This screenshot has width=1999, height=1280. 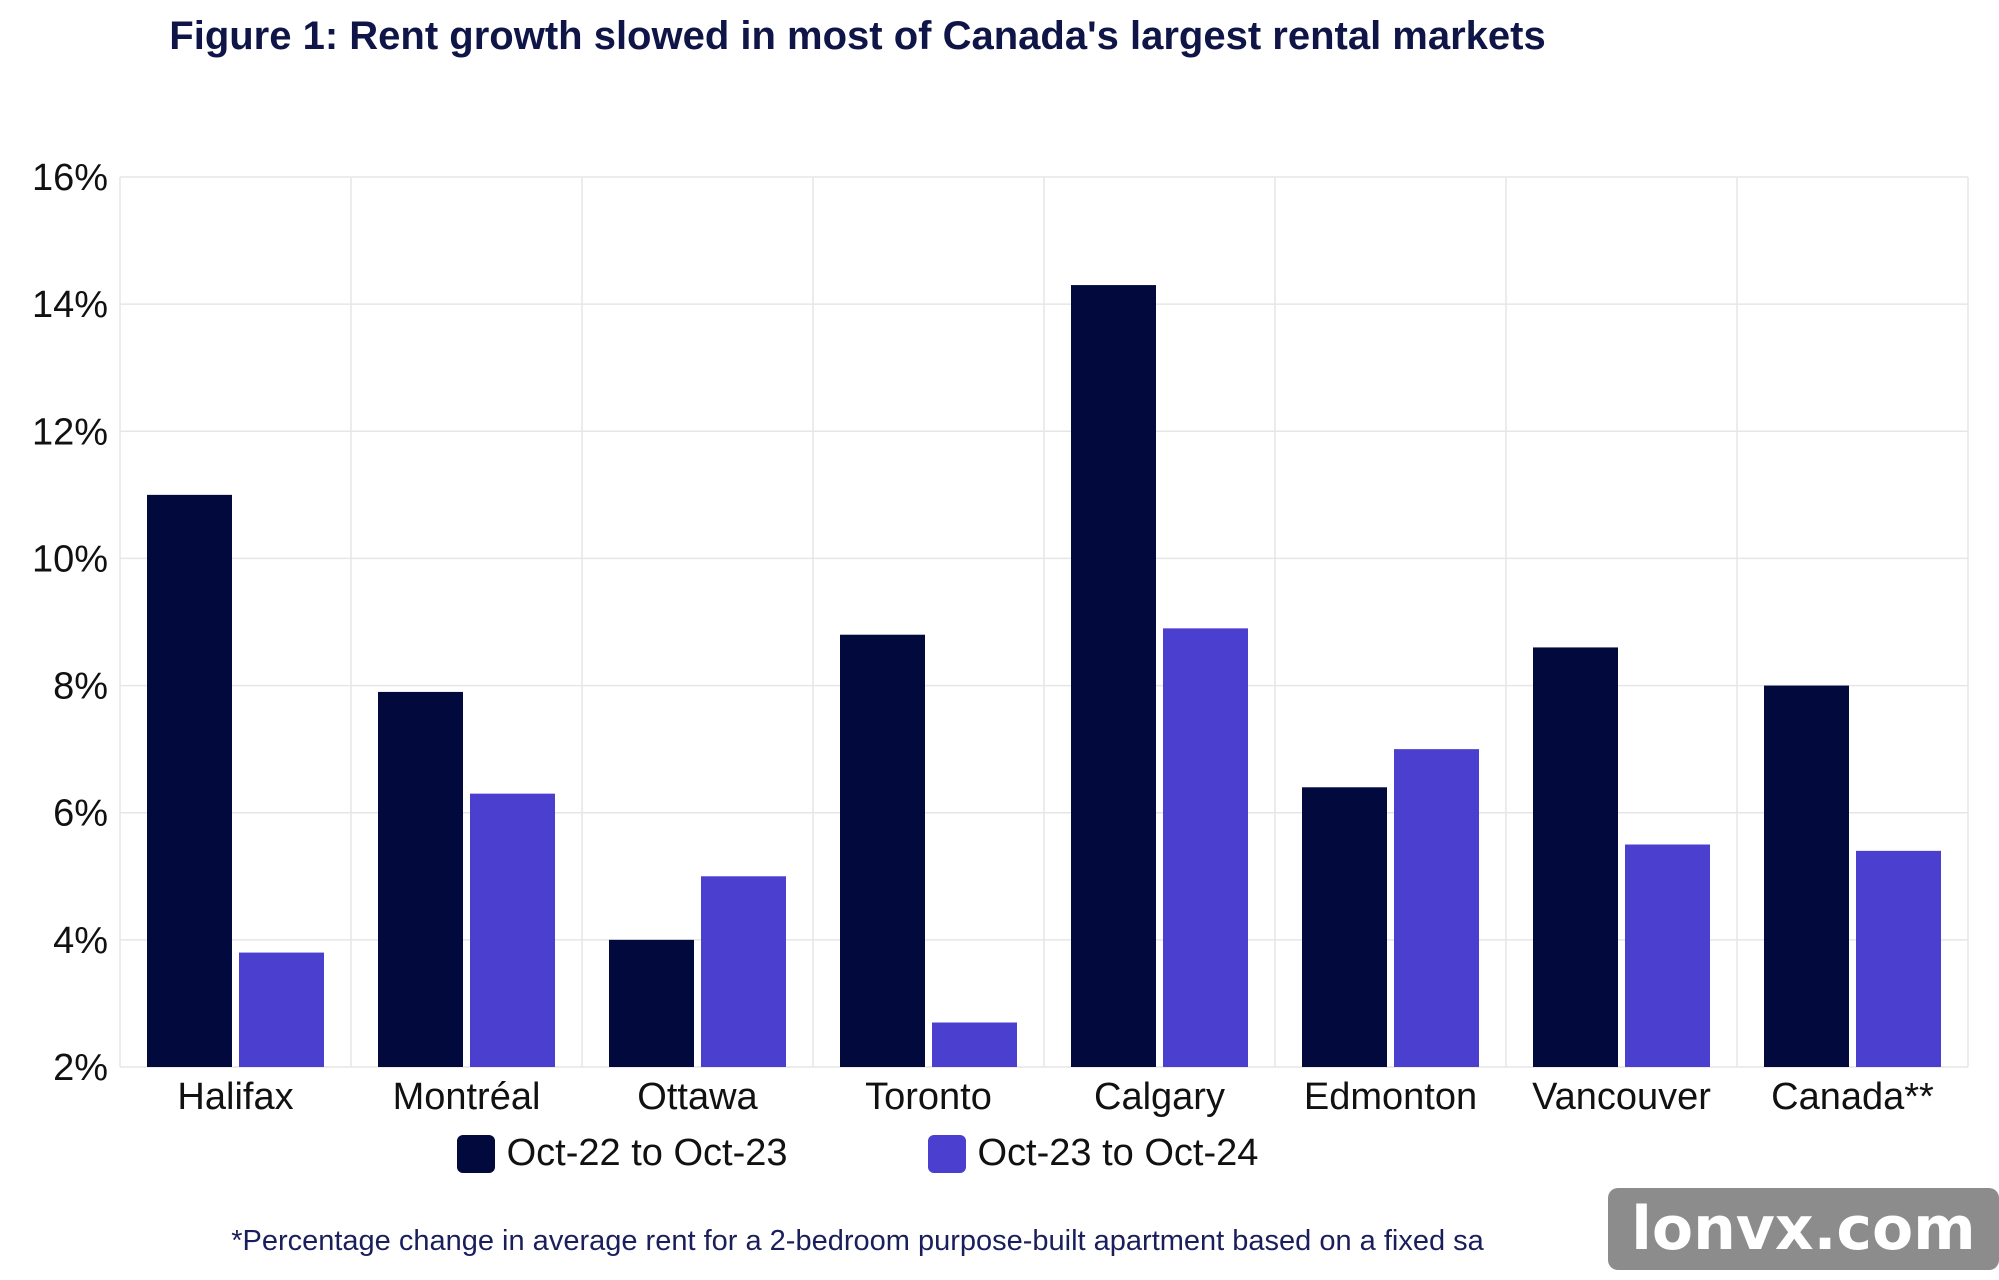 What do you see at coordinates (1852, 1097) in the screenshot?
I see `x-tick-label: Canada**` at bounding box center [1852, 1097].